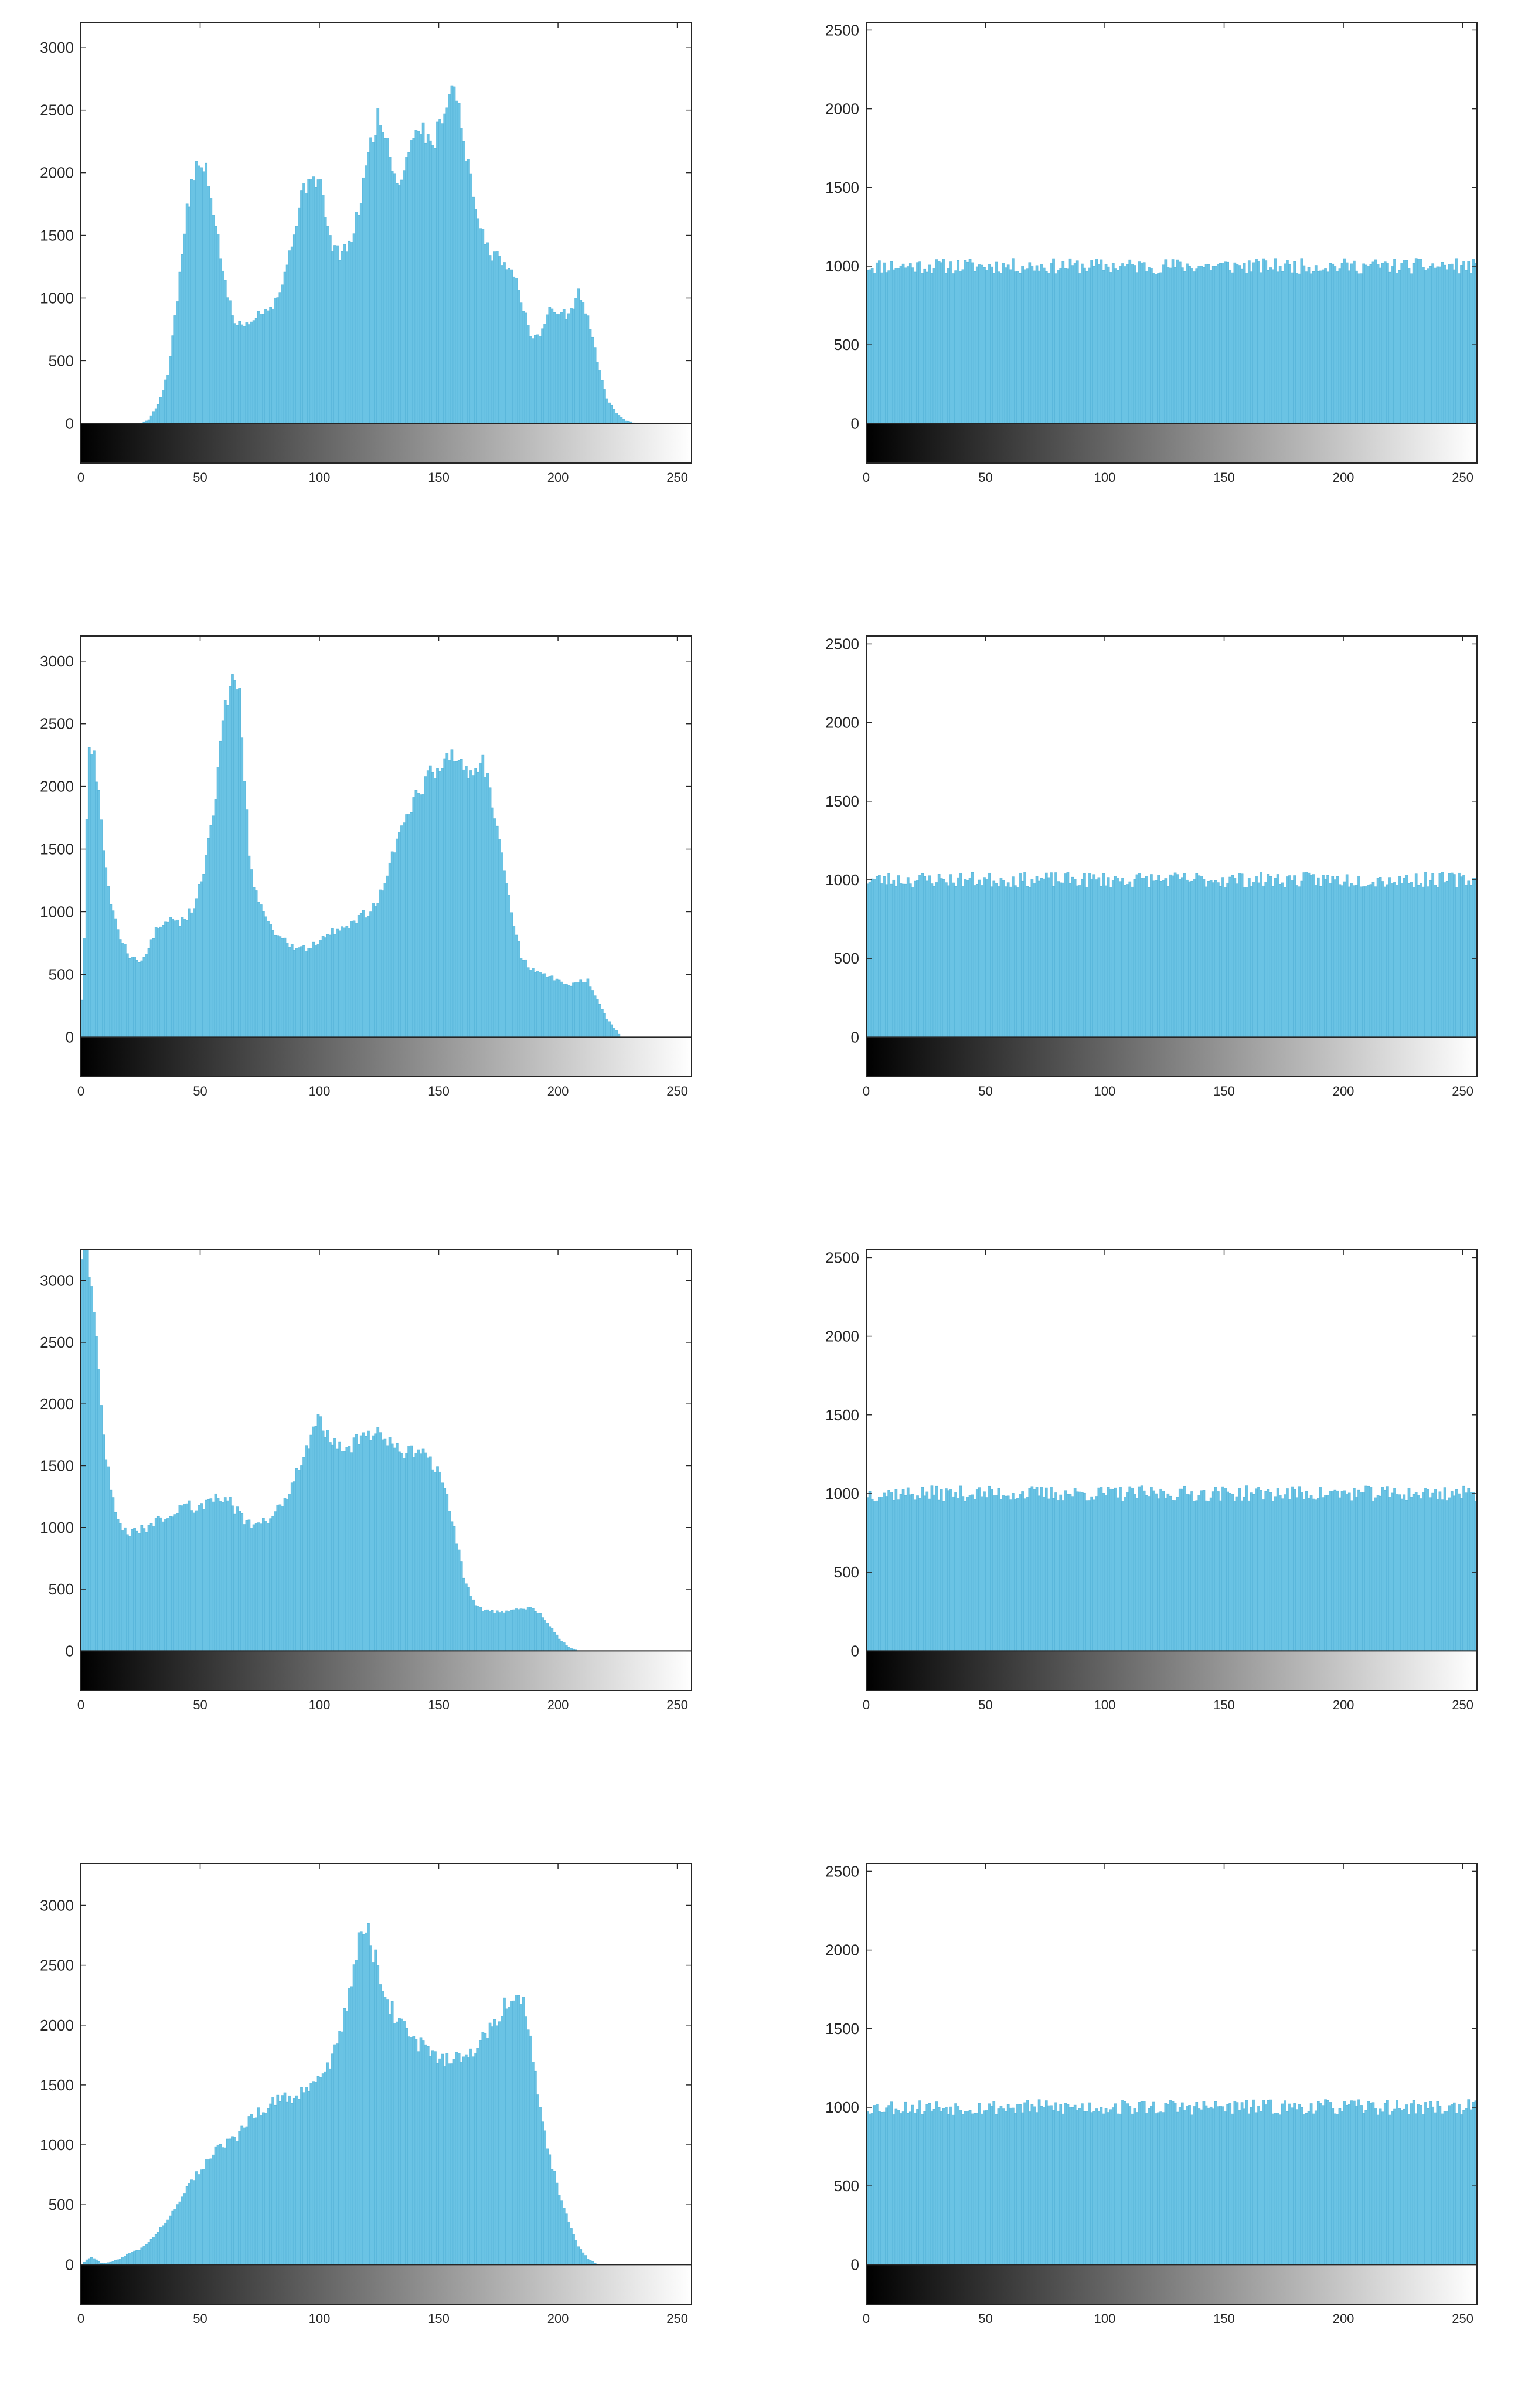  I want to click on y-tick-label: 2500, so click(842, 1257).